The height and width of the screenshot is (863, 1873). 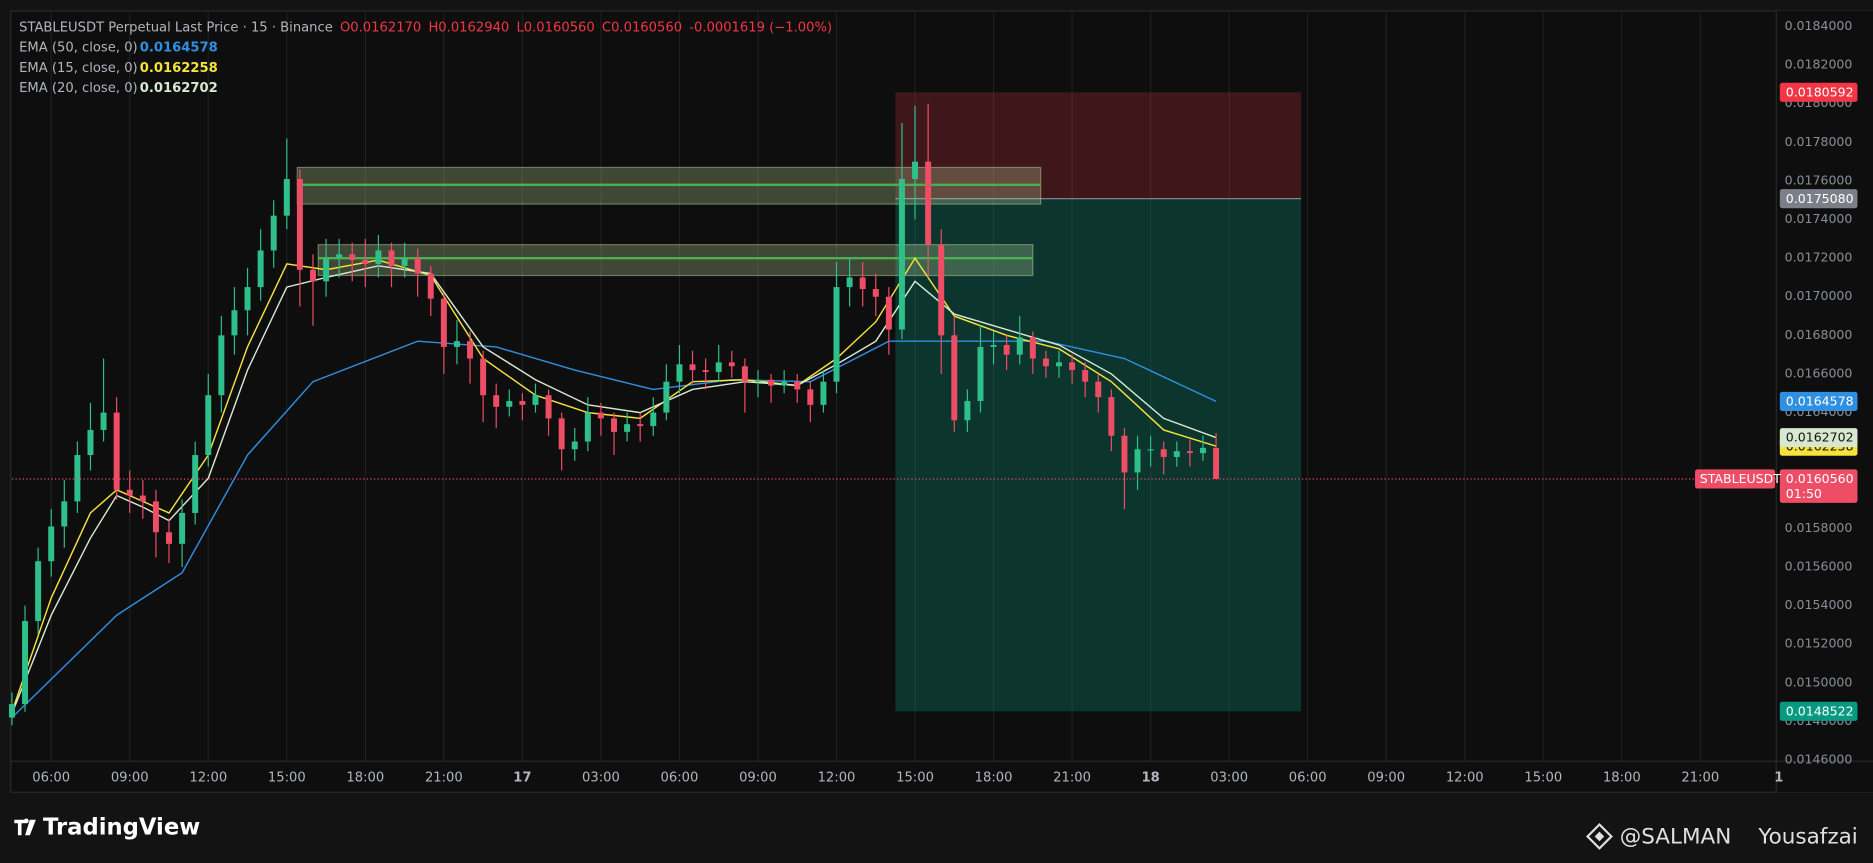 I want to click on ema-badge-bg, so click(x=1818, y=401).